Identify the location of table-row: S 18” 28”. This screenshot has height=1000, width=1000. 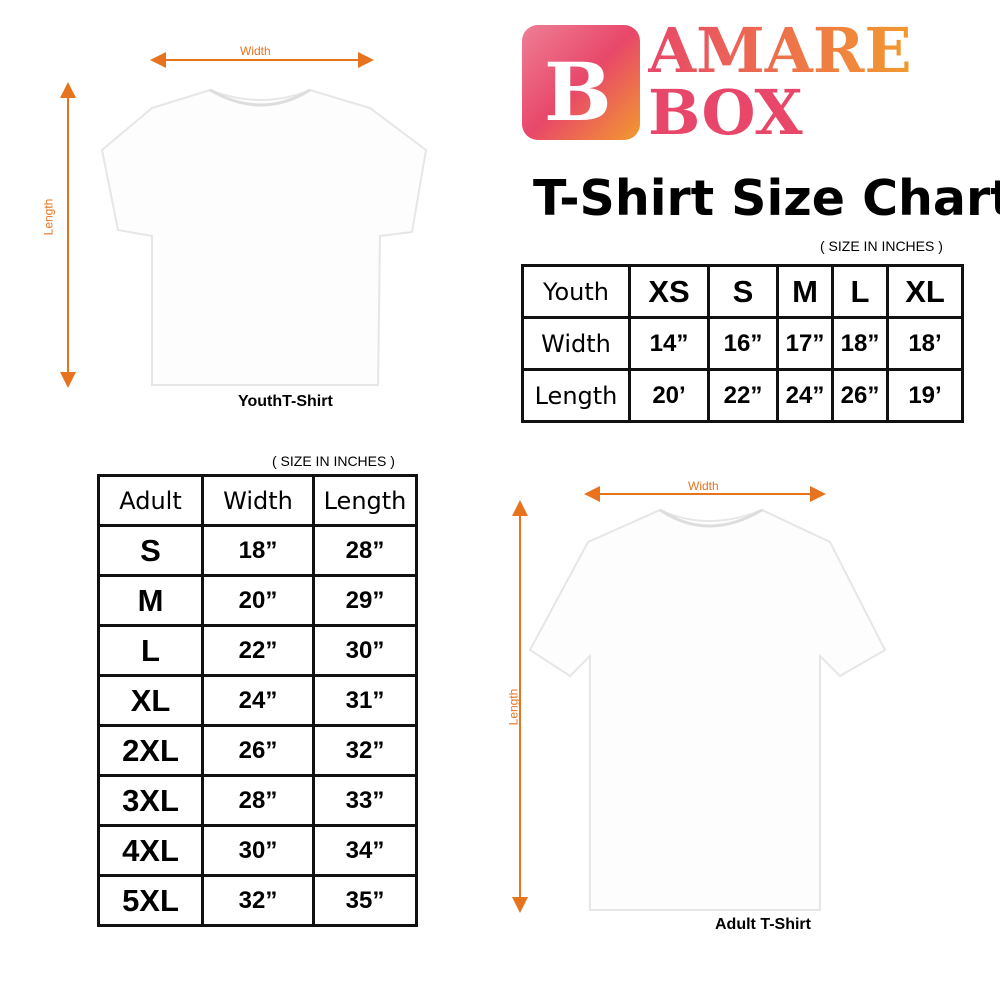
(257, 550).